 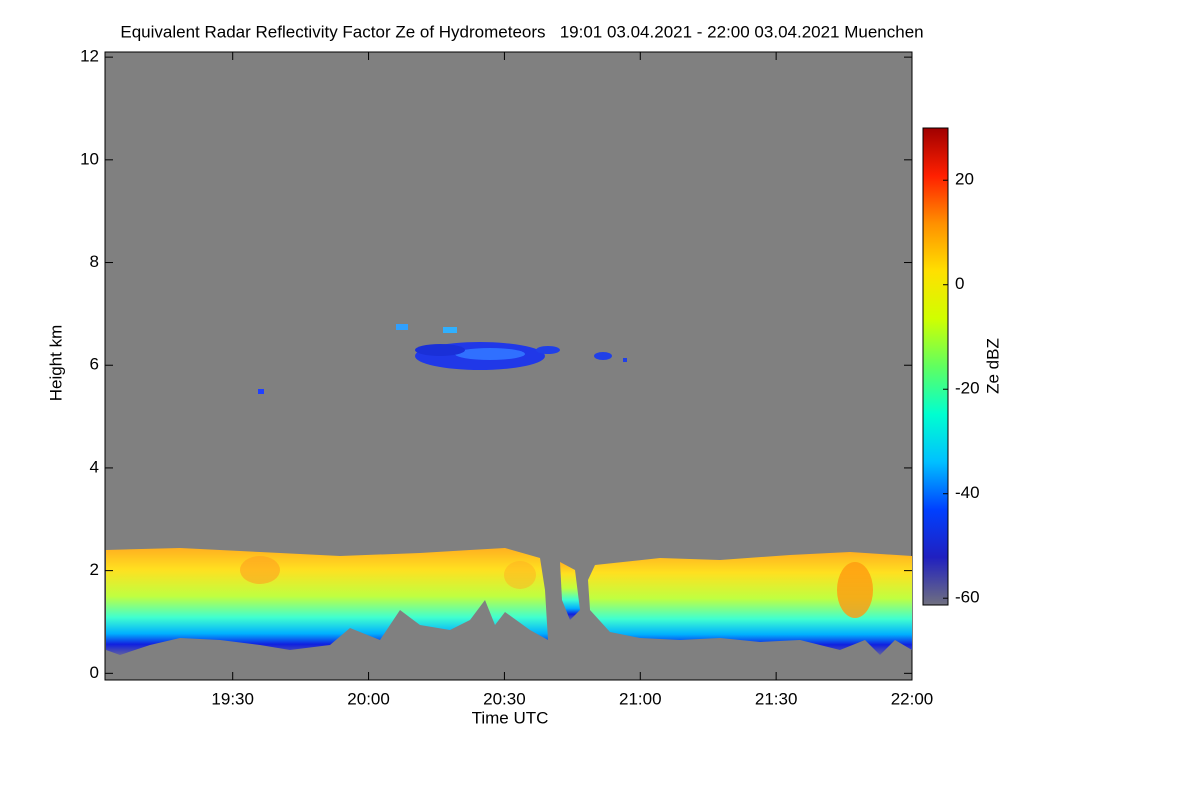 I want to click on y-tick-label: 0, so click(x=94, y=672).